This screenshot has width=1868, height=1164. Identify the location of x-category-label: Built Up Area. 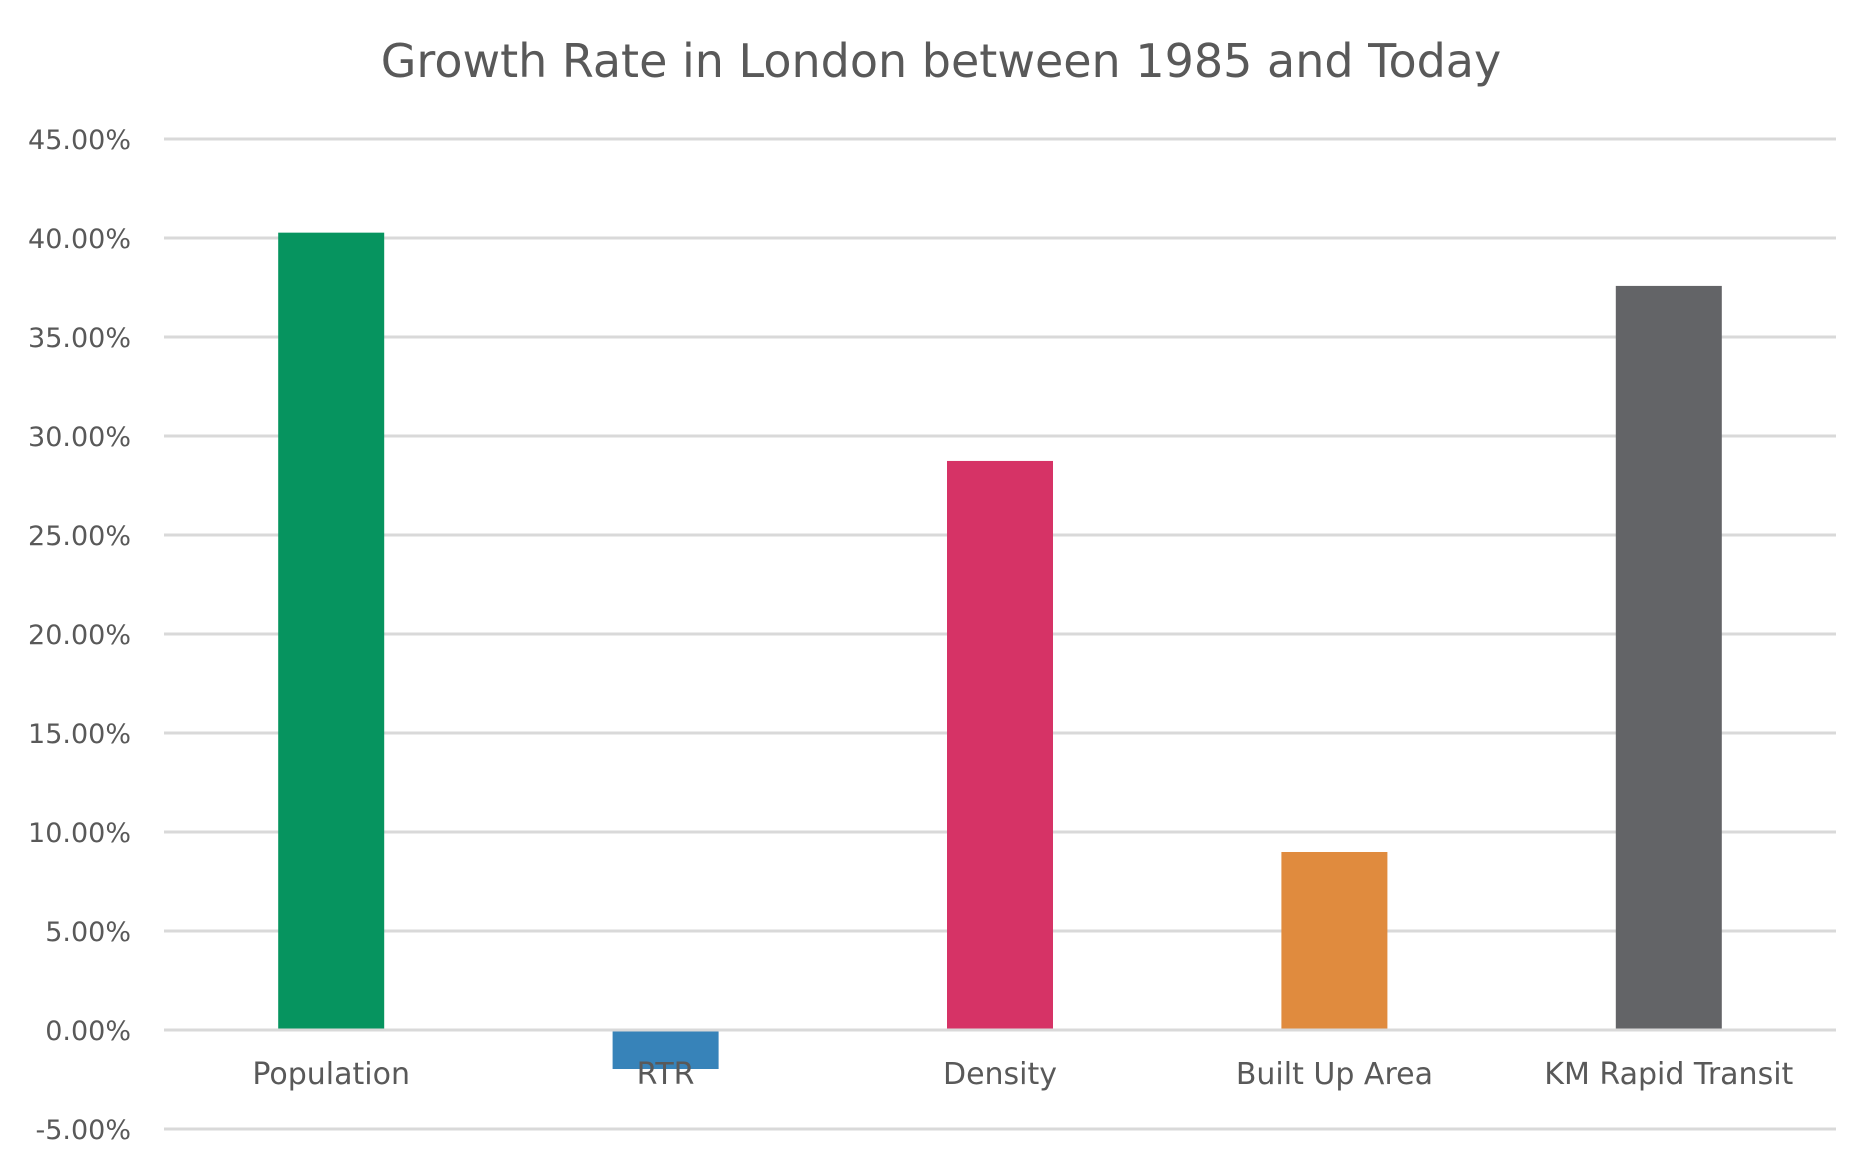
(1334, 1074).